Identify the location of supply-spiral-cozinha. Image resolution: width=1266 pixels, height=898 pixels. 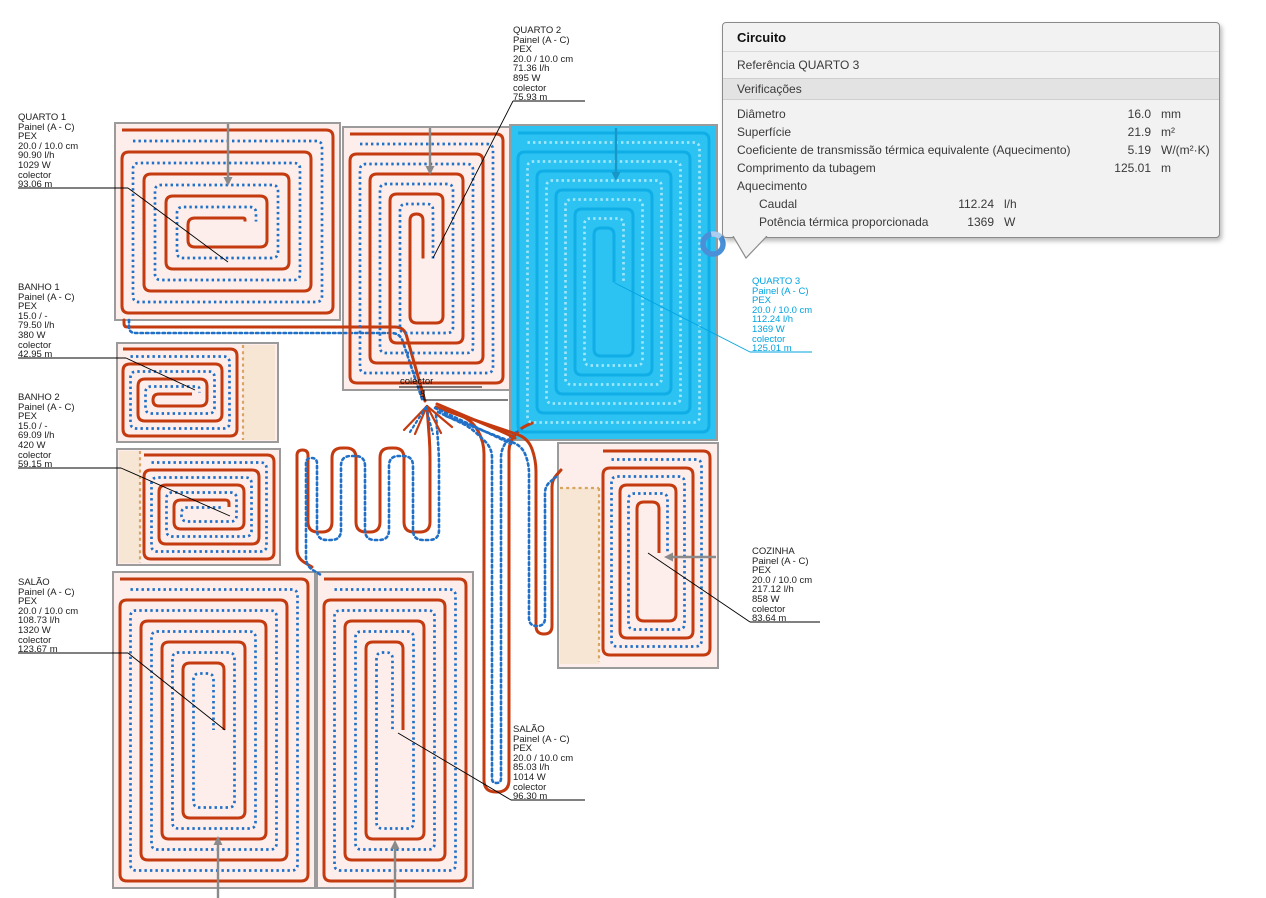
(656, 553).